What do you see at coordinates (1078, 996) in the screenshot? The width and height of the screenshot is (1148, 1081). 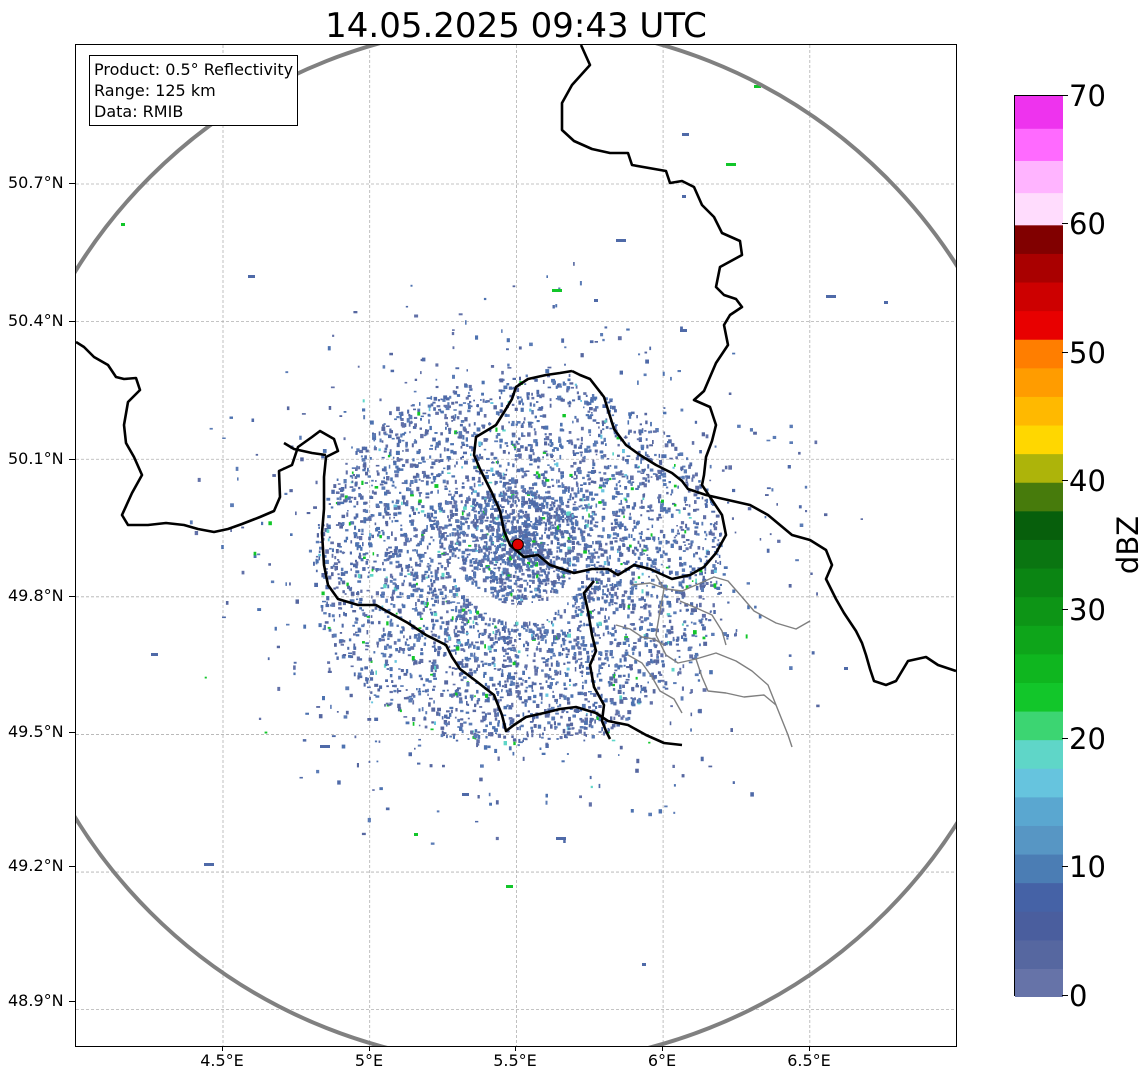 I see `colorbar-label-0: 0` at bounding box center [1078, 996].